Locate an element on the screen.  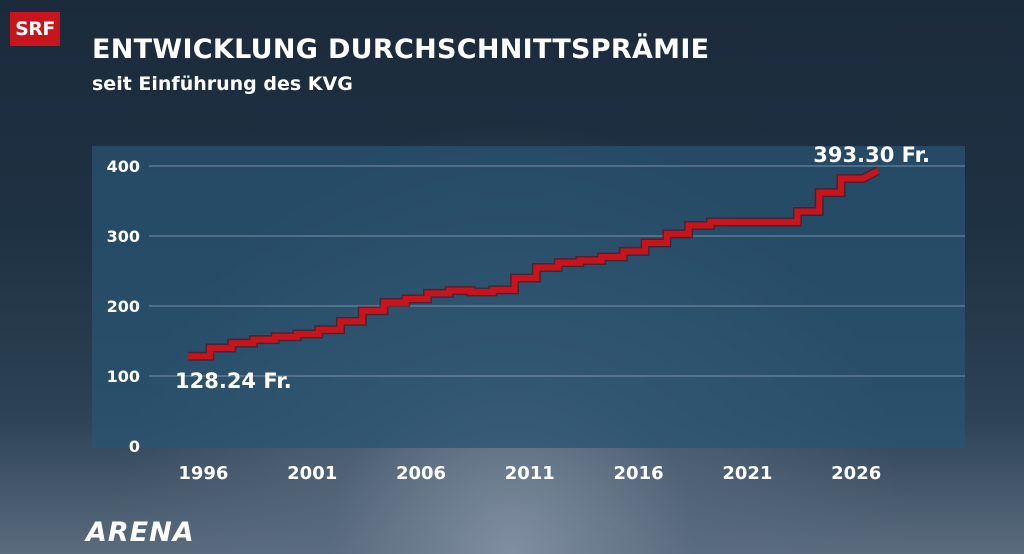
arena-logo: ARENA is located at coordinates (140, 532).